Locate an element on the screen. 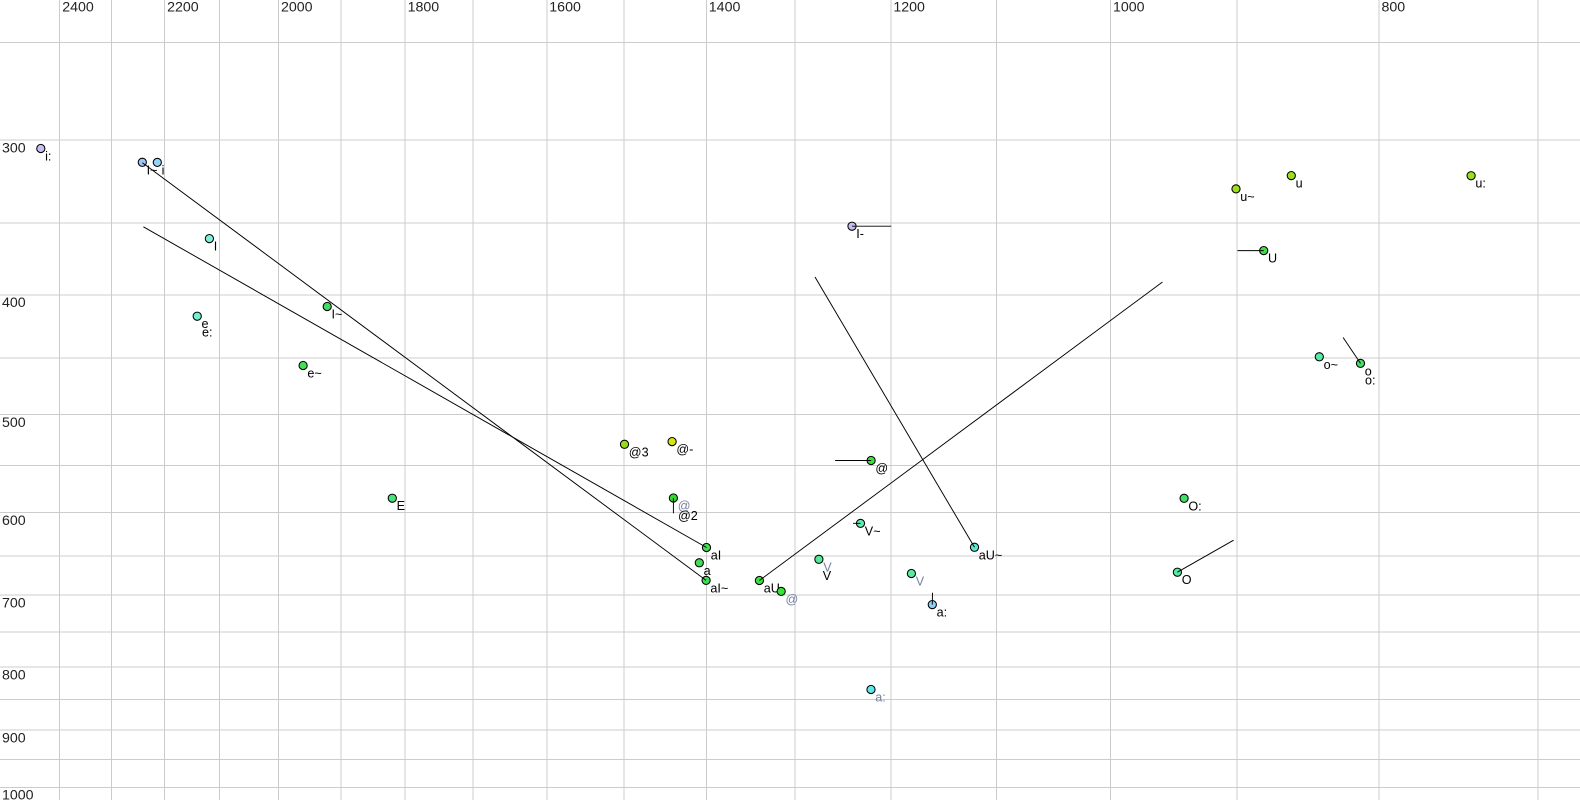 The height and width of the screenshot is (800, 1580). svg-text: 1600 is located at coordinates (565, 8).